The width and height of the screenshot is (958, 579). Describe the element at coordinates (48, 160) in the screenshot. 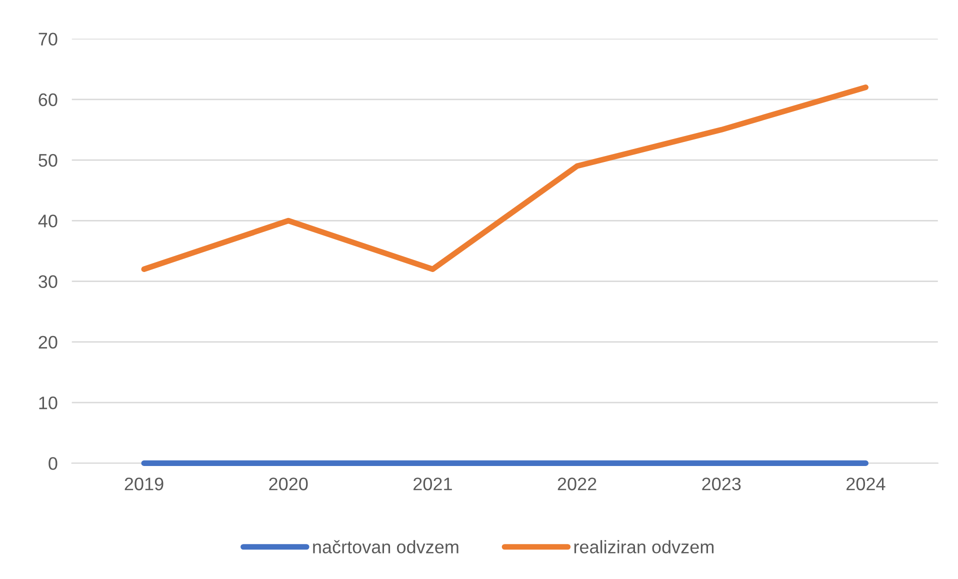

I see `y-tick-label: 50` at that location.